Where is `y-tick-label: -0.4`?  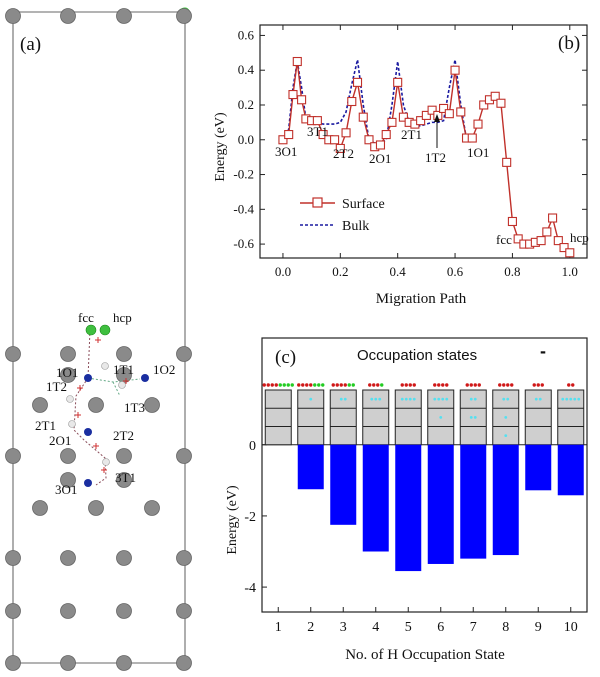
y-tick-label: -0.4 is located at coordinates (243, 208).